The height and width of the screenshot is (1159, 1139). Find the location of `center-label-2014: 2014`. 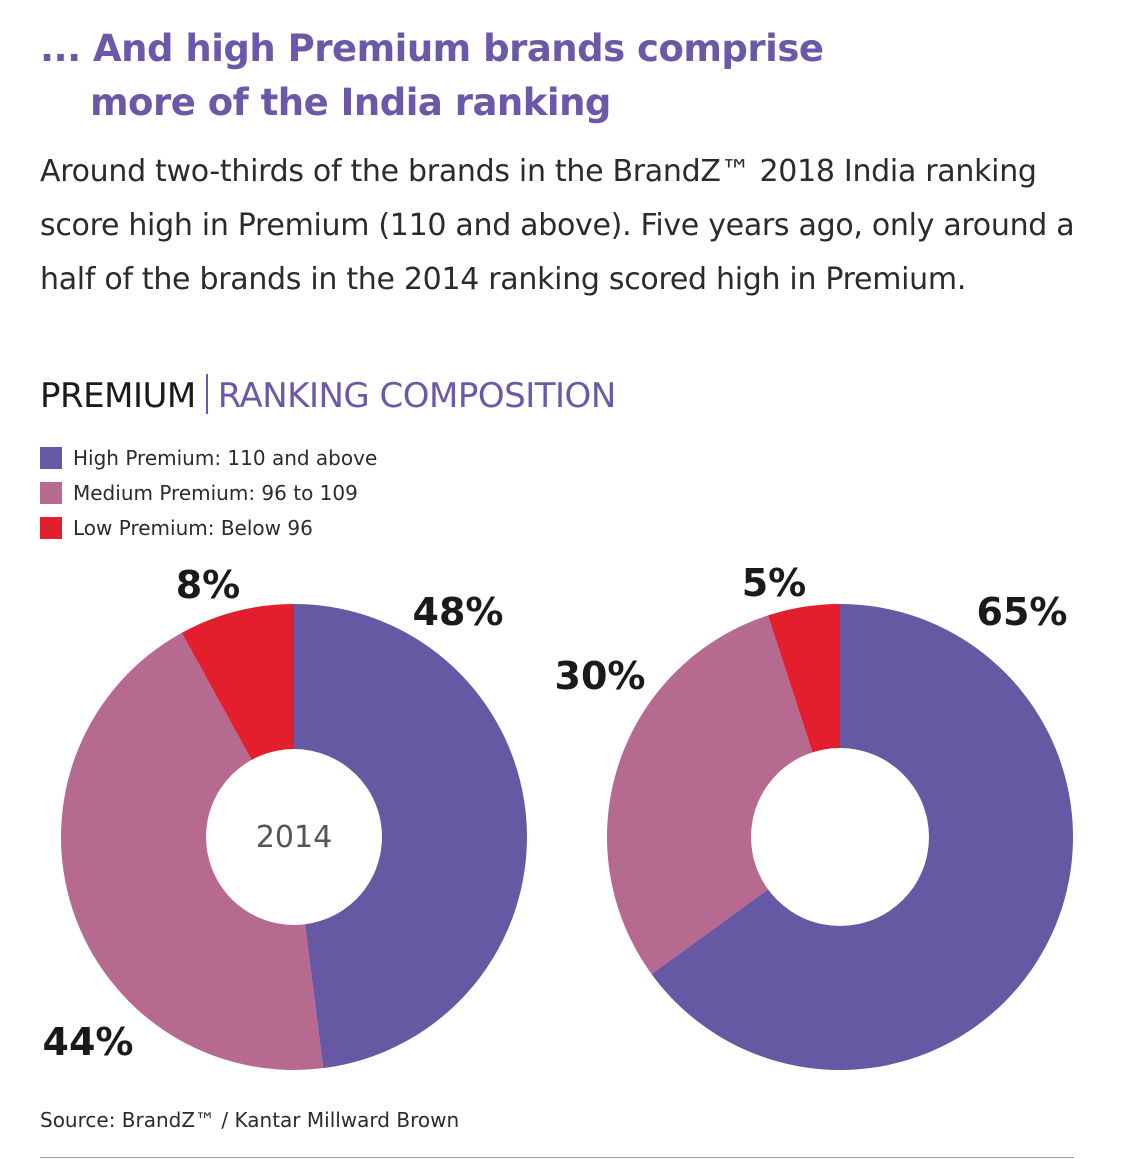

center-label-2014: 2014 is located at coordinates (294, 837).